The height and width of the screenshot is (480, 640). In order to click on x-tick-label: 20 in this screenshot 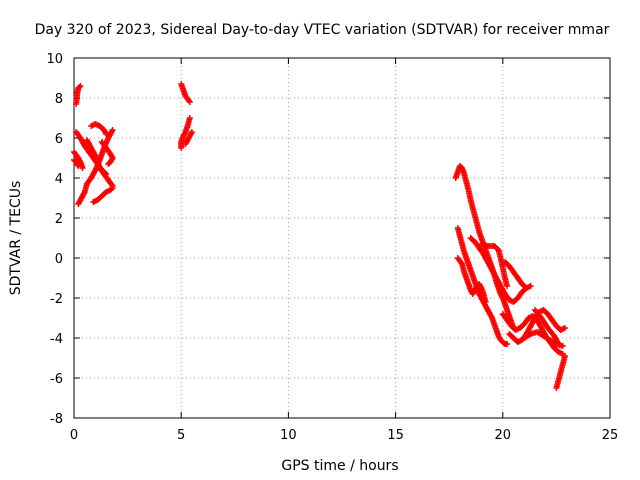, I will do `click(503, 435)`.